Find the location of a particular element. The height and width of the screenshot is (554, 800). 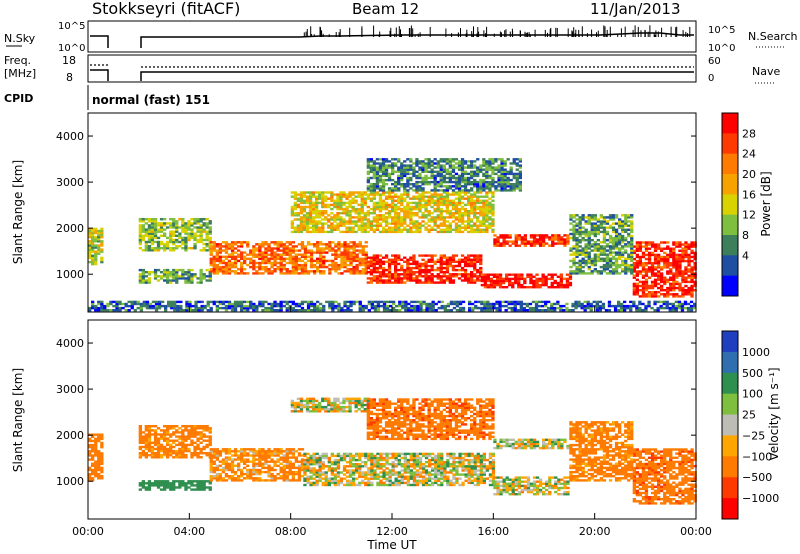

nsearch-label: N.Search is located at coordinates (773, 36).